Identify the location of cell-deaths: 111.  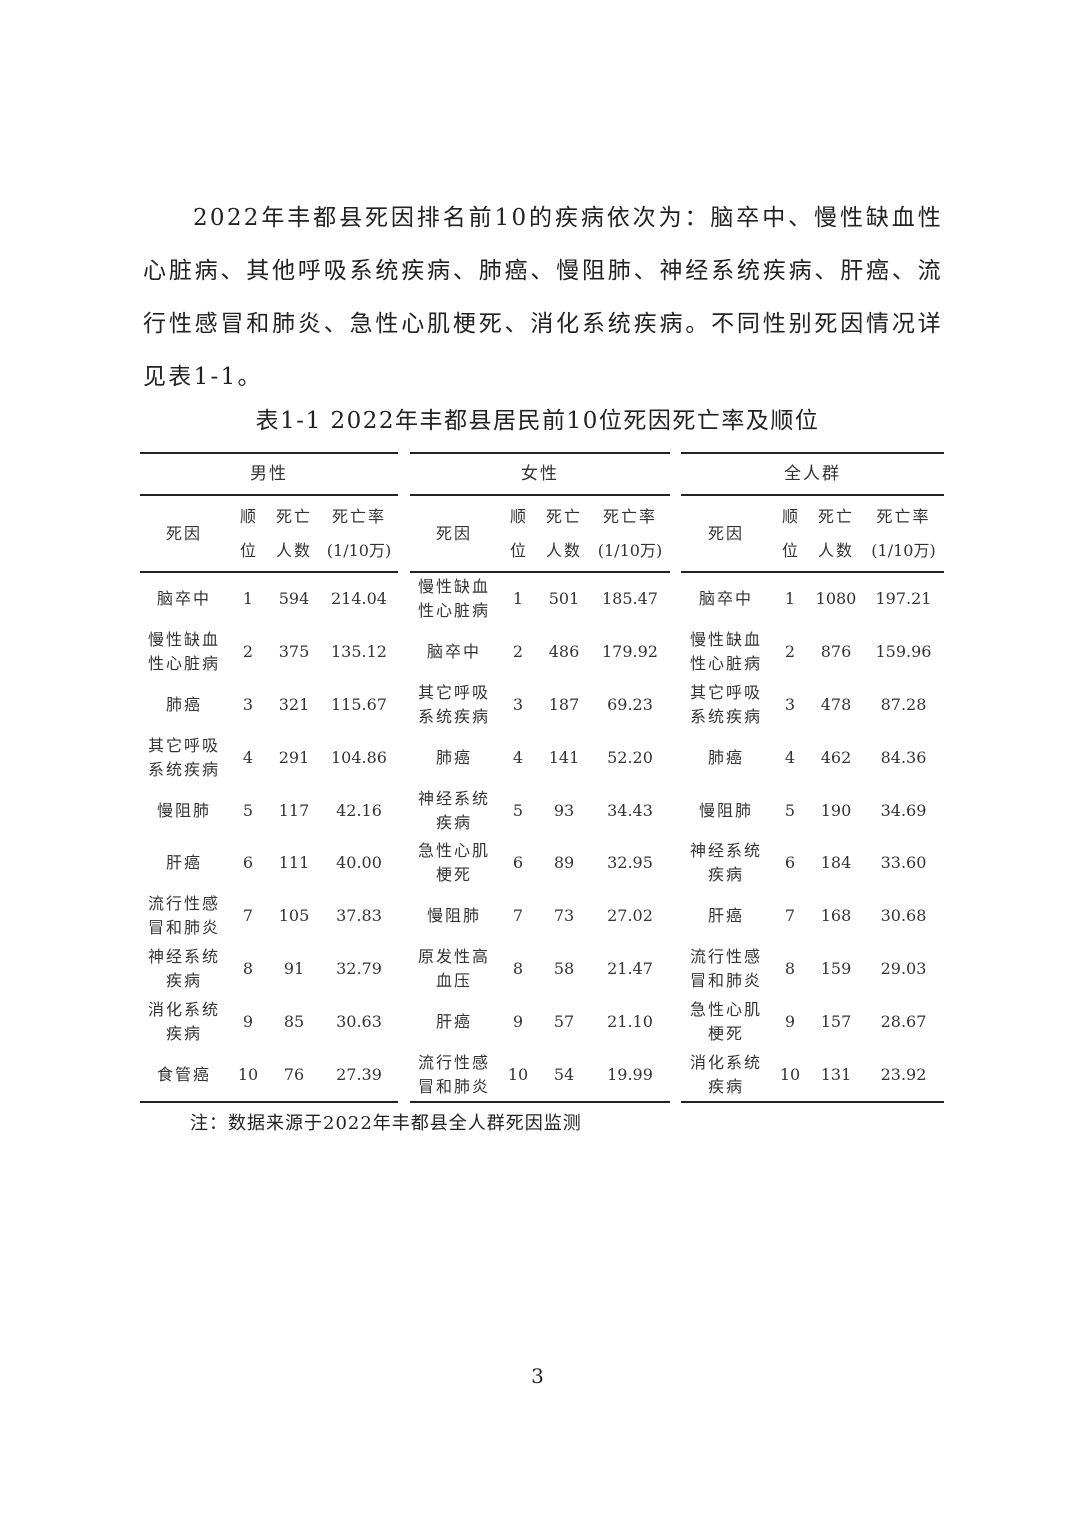
(294, 863).